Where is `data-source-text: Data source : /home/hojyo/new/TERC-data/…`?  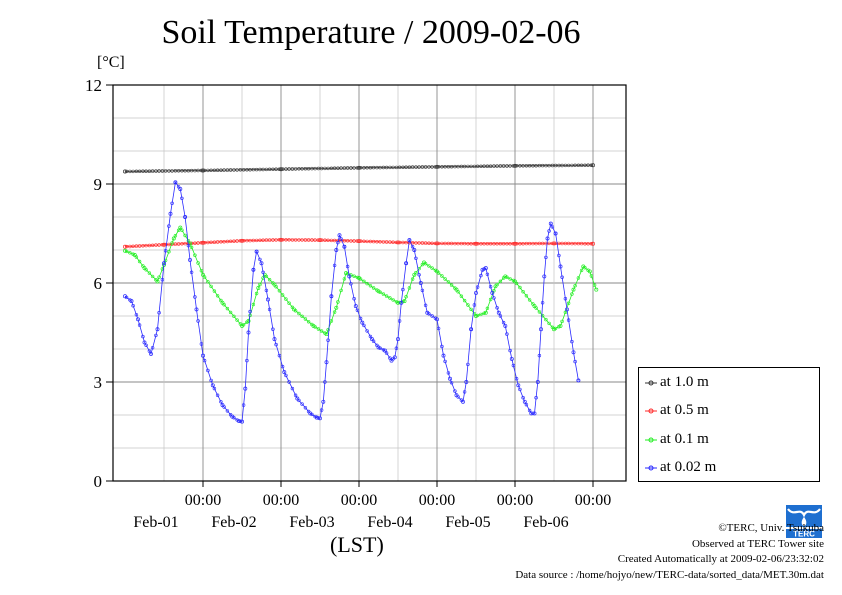
data-source-text: Data source : /home/hojyo/new/TERC-data/… is located at coordinates (669, 574).